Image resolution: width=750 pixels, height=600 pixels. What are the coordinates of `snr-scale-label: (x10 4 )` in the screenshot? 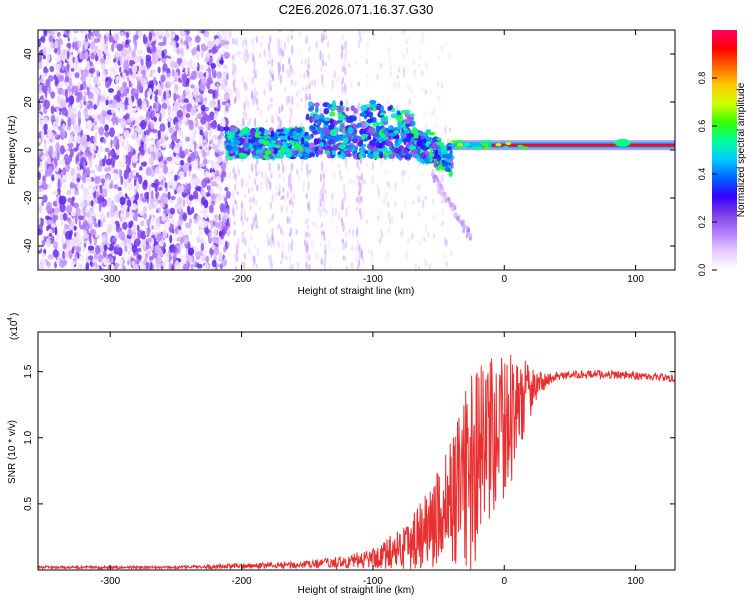 It's located at (13, 326).